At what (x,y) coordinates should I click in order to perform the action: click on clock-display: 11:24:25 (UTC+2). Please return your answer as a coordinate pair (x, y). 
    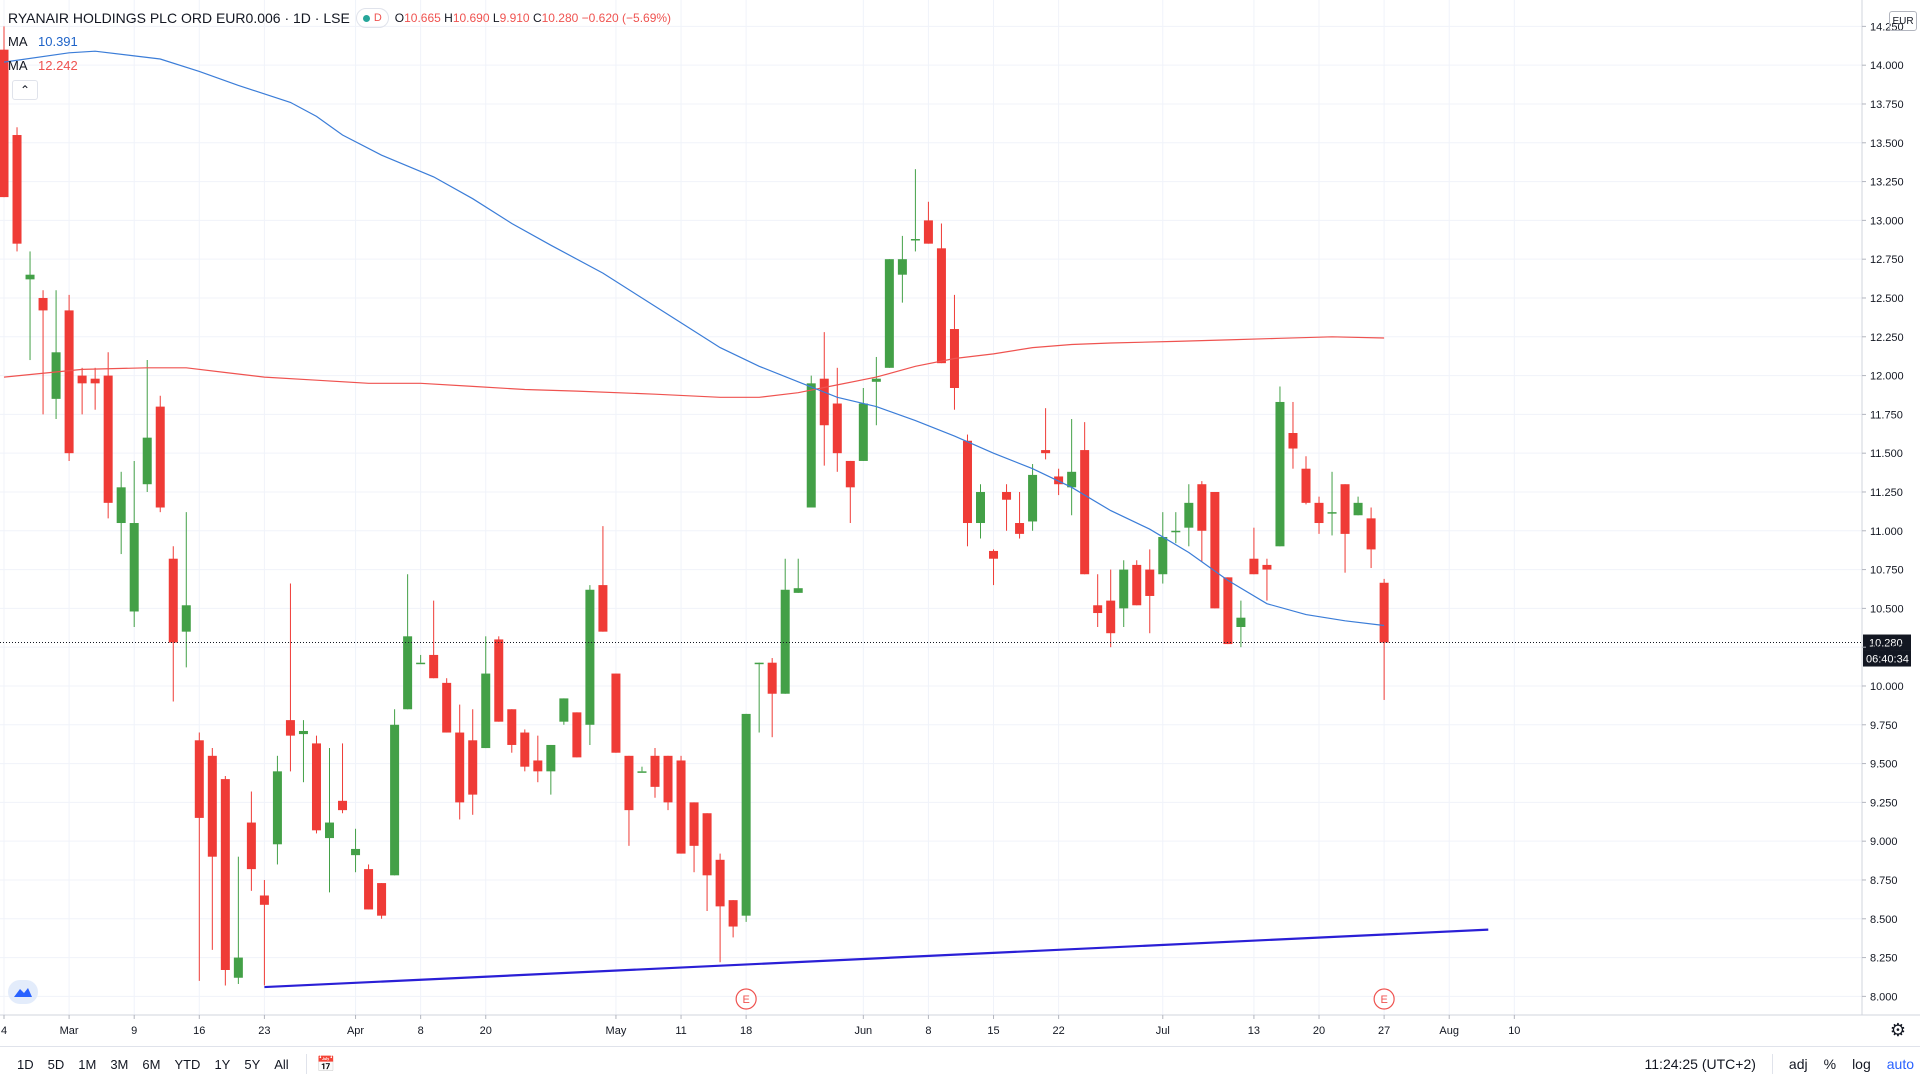
    Looking at the image, I should click on (1700, 1064).